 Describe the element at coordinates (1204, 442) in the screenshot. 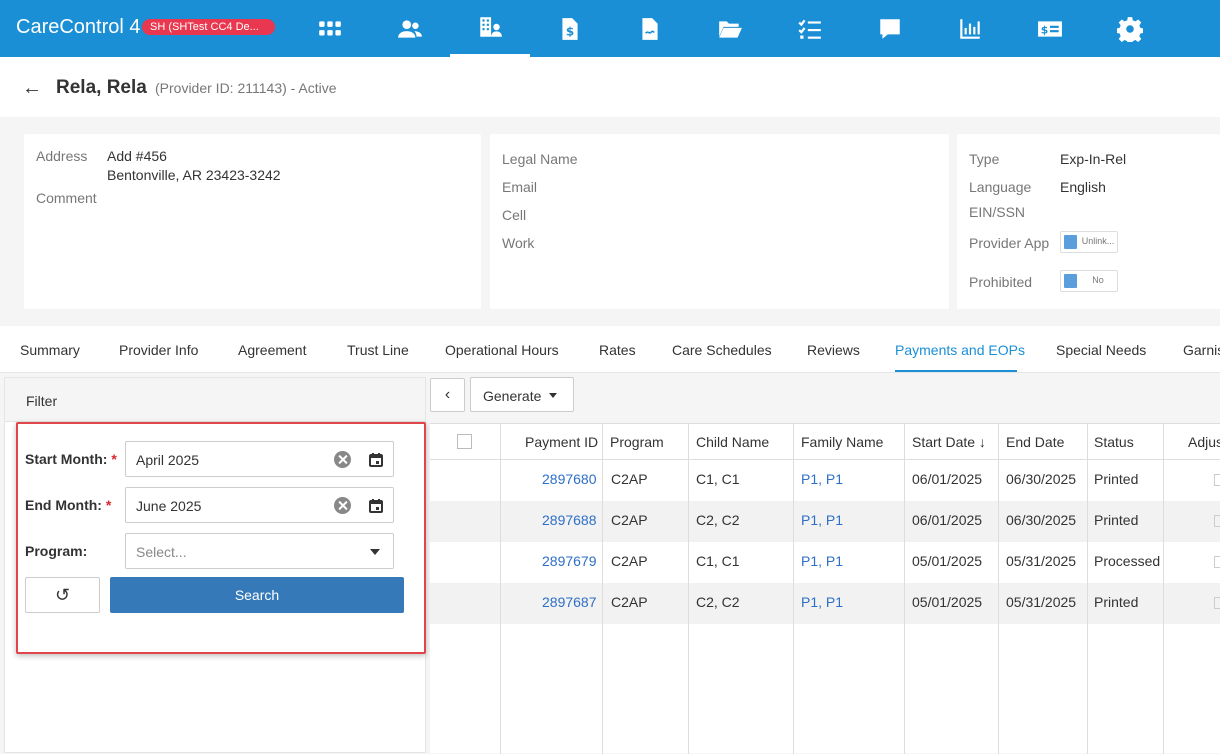

I see `header-adjustment: Adjus` at that location.